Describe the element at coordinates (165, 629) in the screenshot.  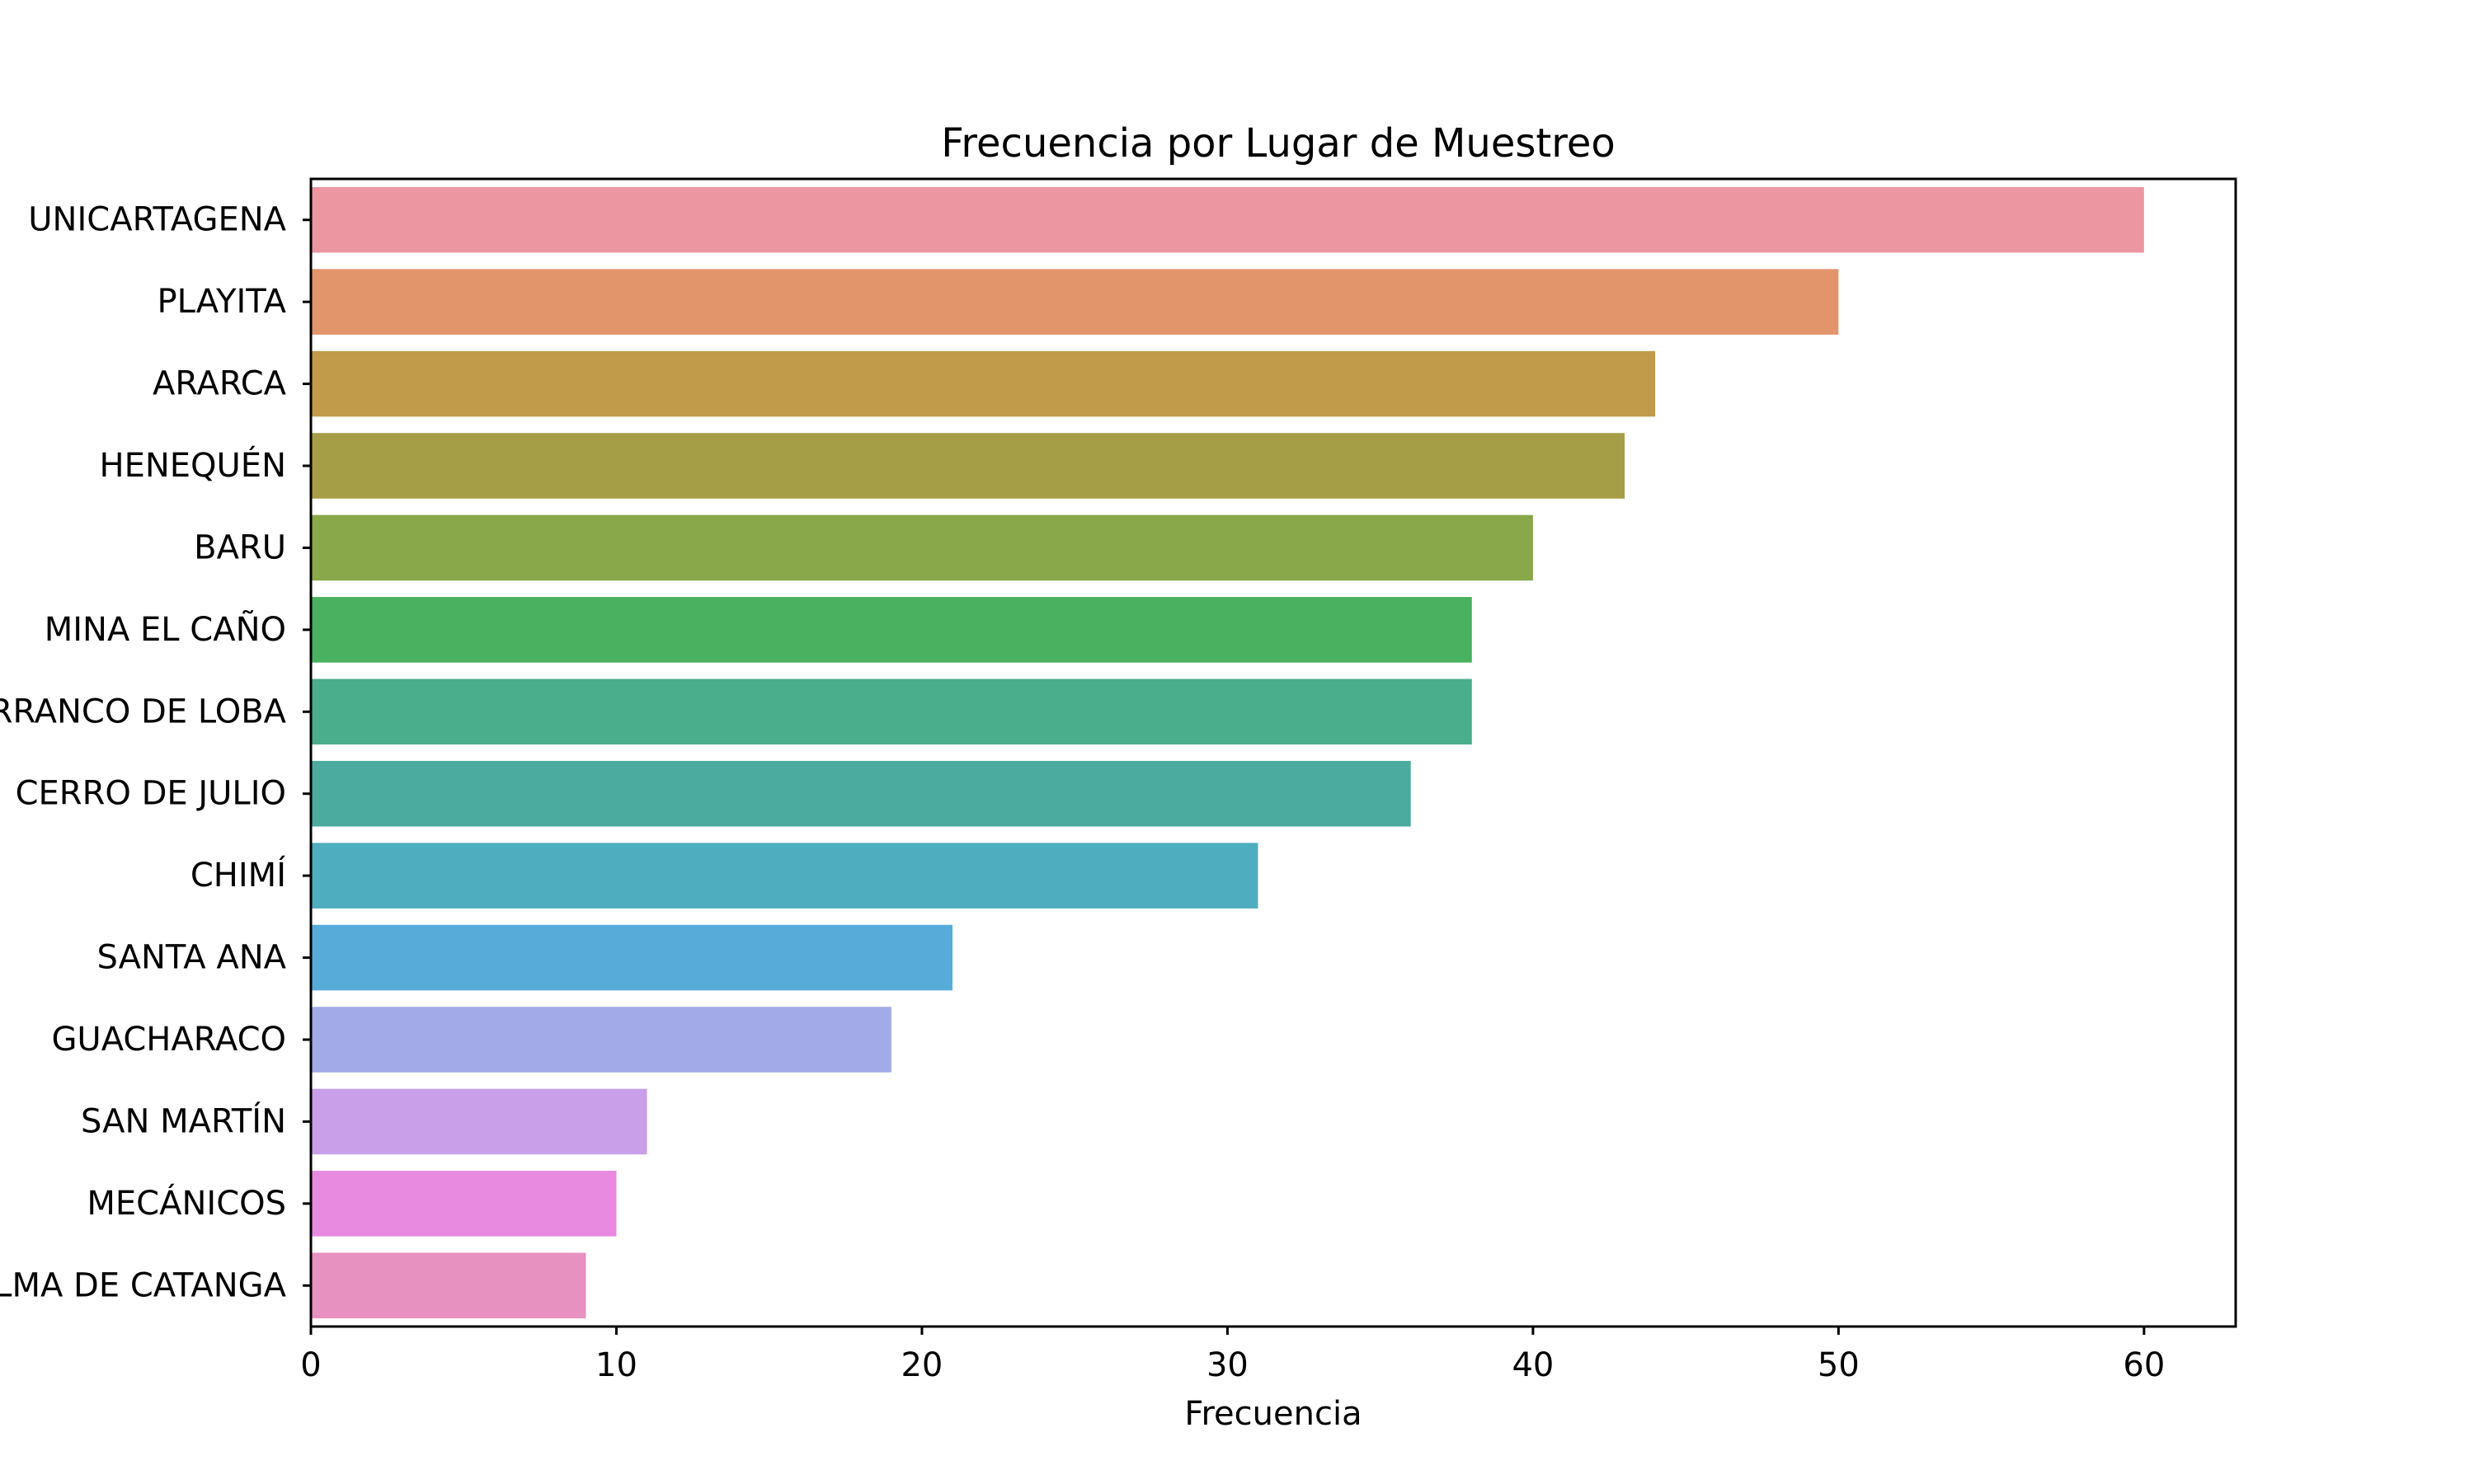
I see `category-label: MINA EL CAÑO` at that location.